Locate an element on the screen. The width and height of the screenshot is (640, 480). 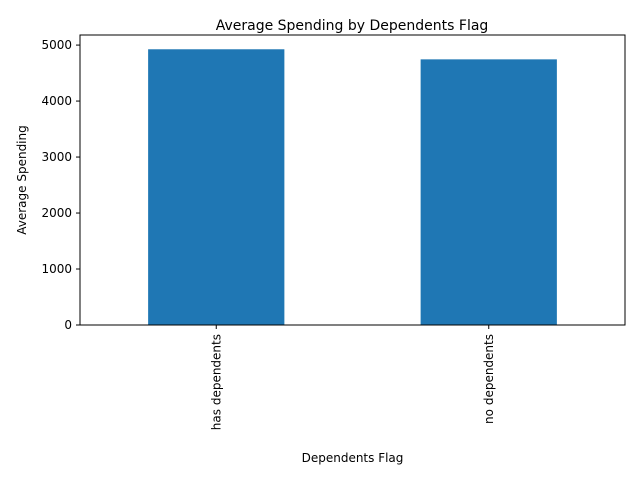
x-tick-label: has dependents is located at coordinates (216, 382).